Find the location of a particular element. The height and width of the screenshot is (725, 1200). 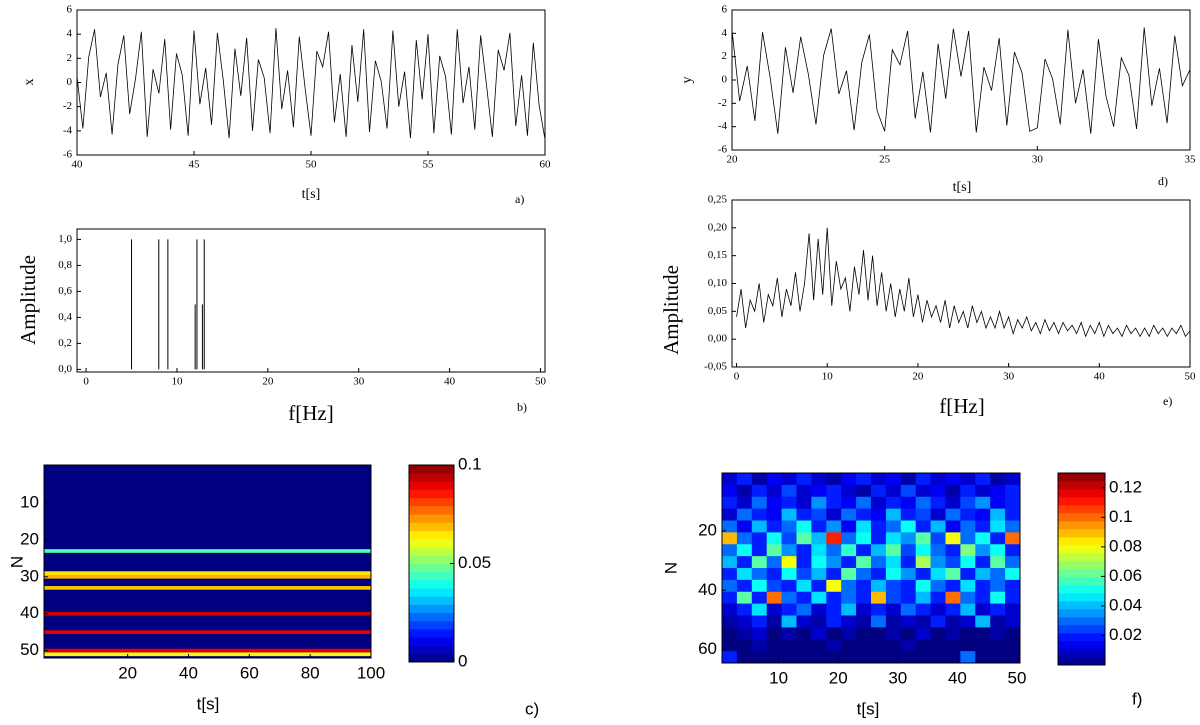

x-tick-label: 20 is located at coordinates (127, 672).